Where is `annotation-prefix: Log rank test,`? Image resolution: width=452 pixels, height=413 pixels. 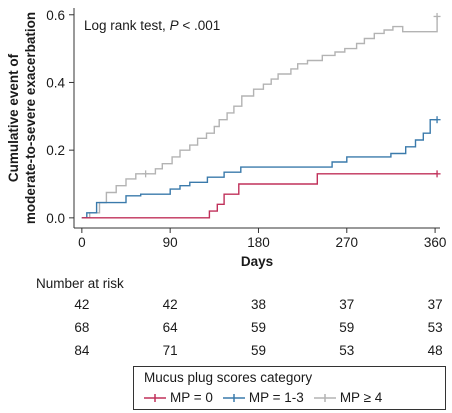 annotation-prefix: Log rank test, is located at coordinates (127, 25).